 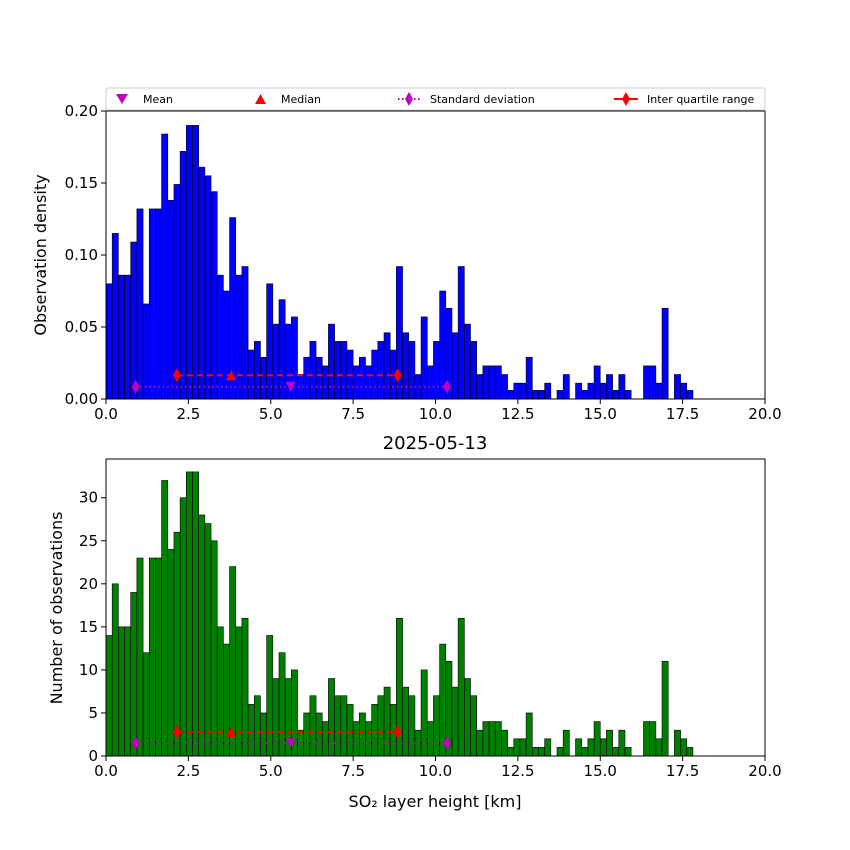 What do you see at coordinates (517, 414) in the screenshot?
I see `density-x-tick-label: 12.5` at bounding box center [517, 414].